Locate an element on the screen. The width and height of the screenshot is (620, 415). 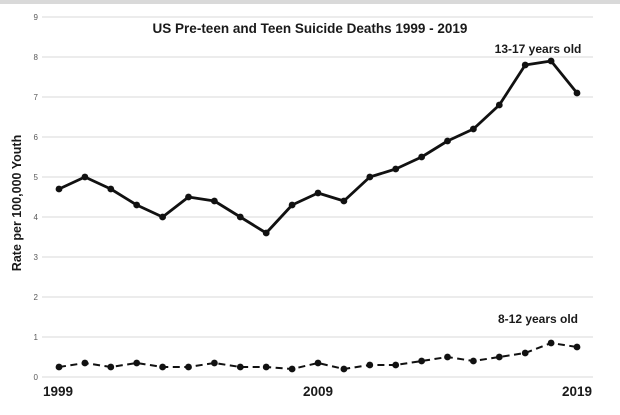
y-tick-label: 8 is located at coordinates (36, 57).